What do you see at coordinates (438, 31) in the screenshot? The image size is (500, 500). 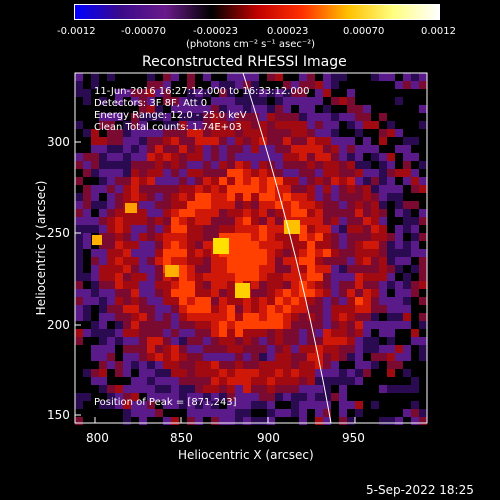 I see `colorbar-tick-label-5: 0.0012` at bounding box center [438, 31].